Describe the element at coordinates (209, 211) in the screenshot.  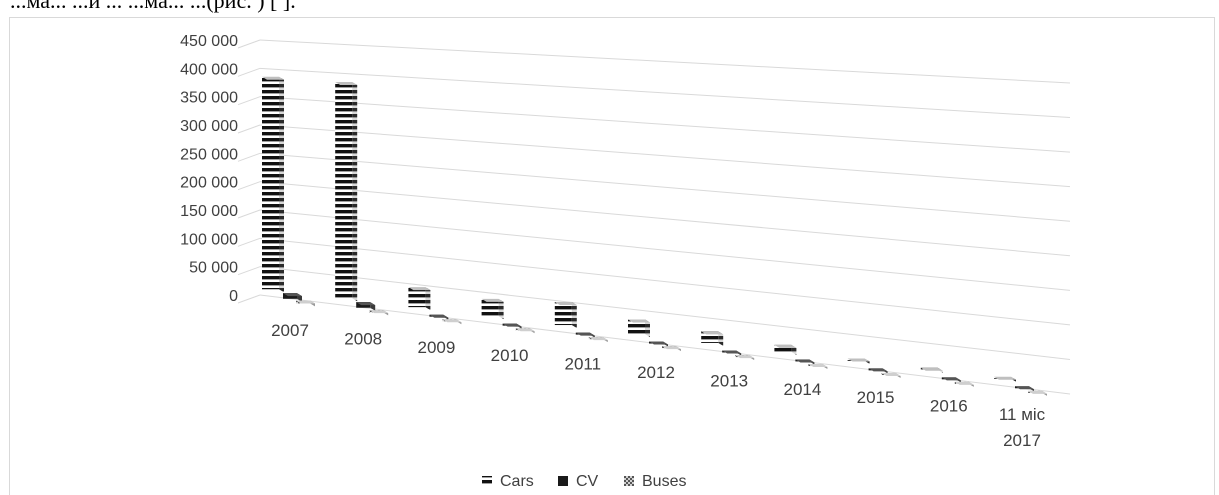
I see `y-tick-label: 150 000` at that location.